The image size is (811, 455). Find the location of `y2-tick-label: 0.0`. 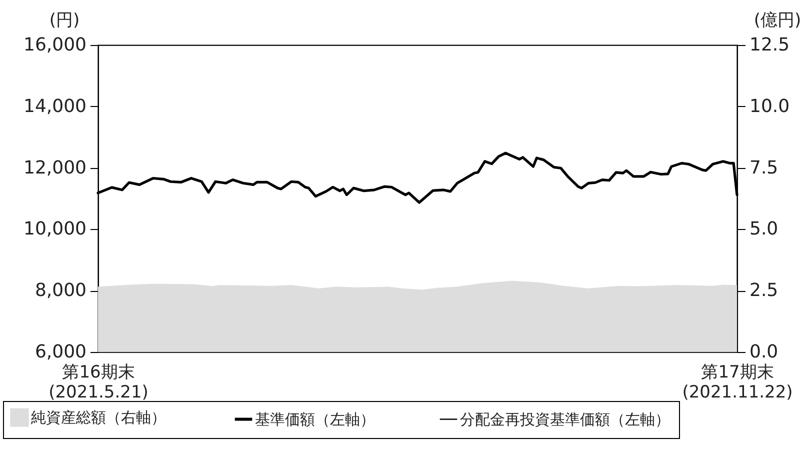

y2-tick-label: 0.0 is located at coordinates (764, 352).